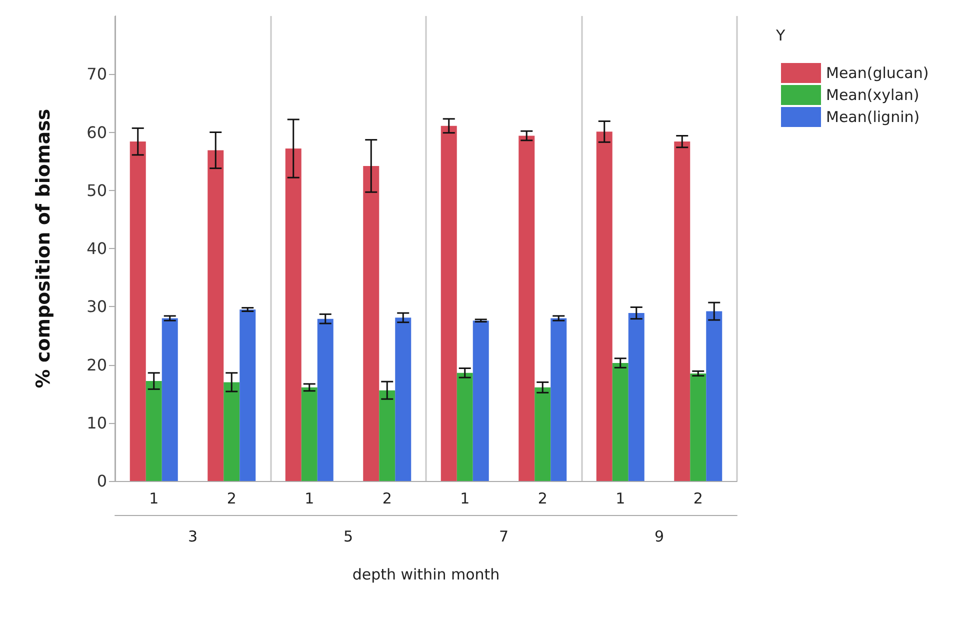 The width and height of the screenshot is (965, 623). What do you see at coordinates (101, 481) in the screenshot?
I see `y-tick-label: 0` at bounding box center [101, 481].